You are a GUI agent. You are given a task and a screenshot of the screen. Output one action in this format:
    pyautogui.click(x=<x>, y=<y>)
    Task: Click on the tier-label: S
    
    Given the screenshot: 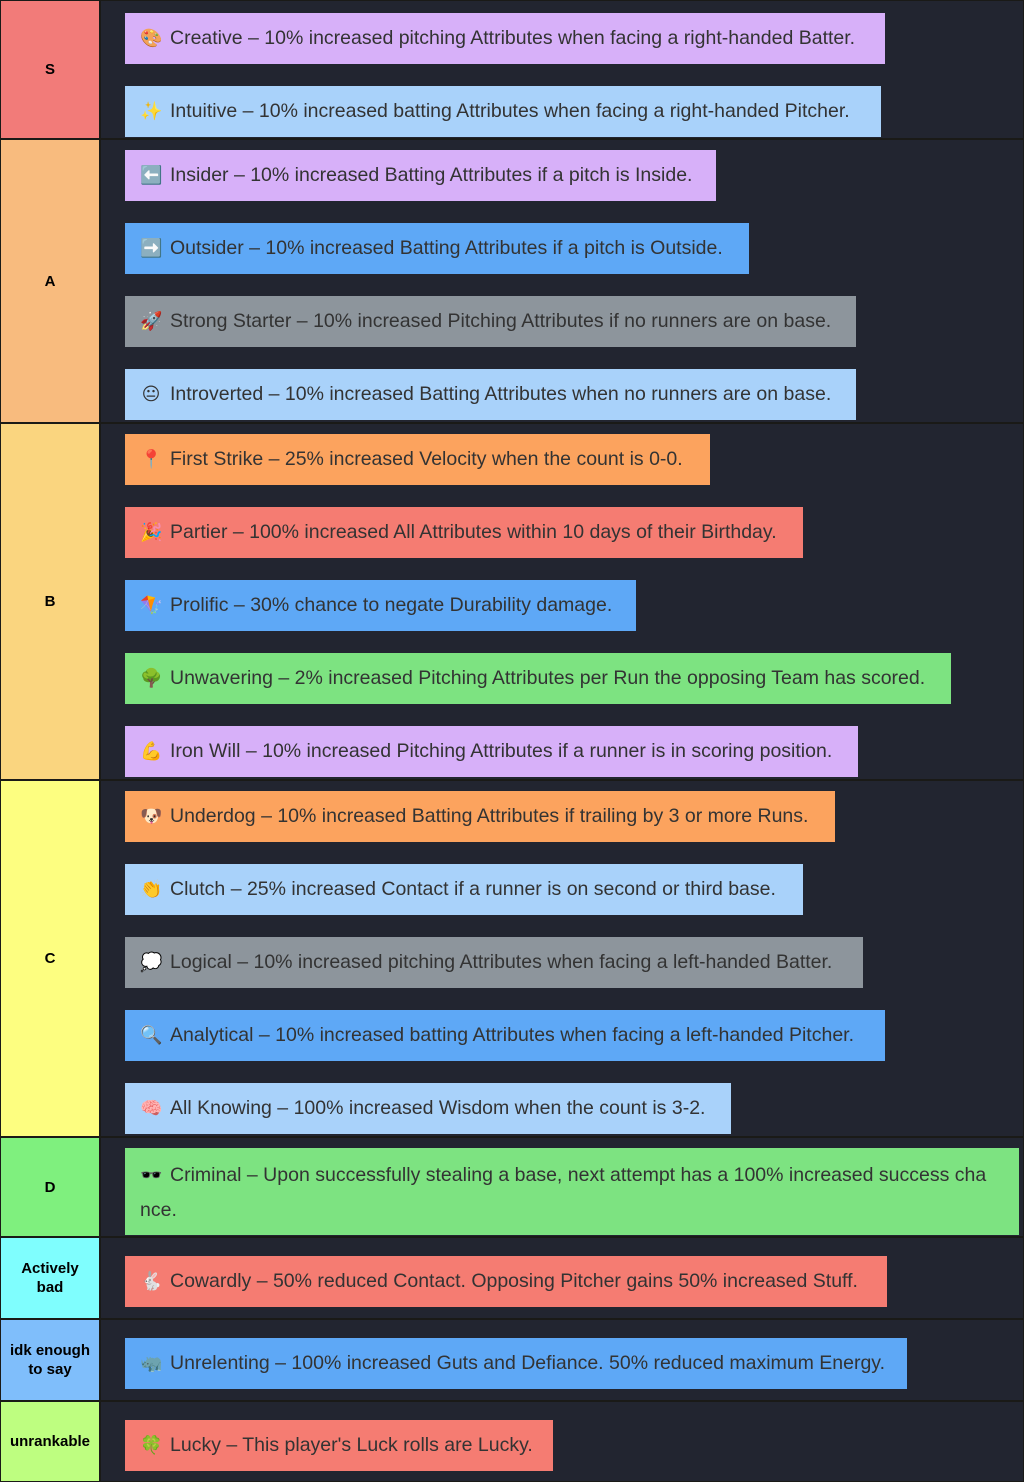 What is the action you would take?
    pyautogui.click(x=50, y=69)
    